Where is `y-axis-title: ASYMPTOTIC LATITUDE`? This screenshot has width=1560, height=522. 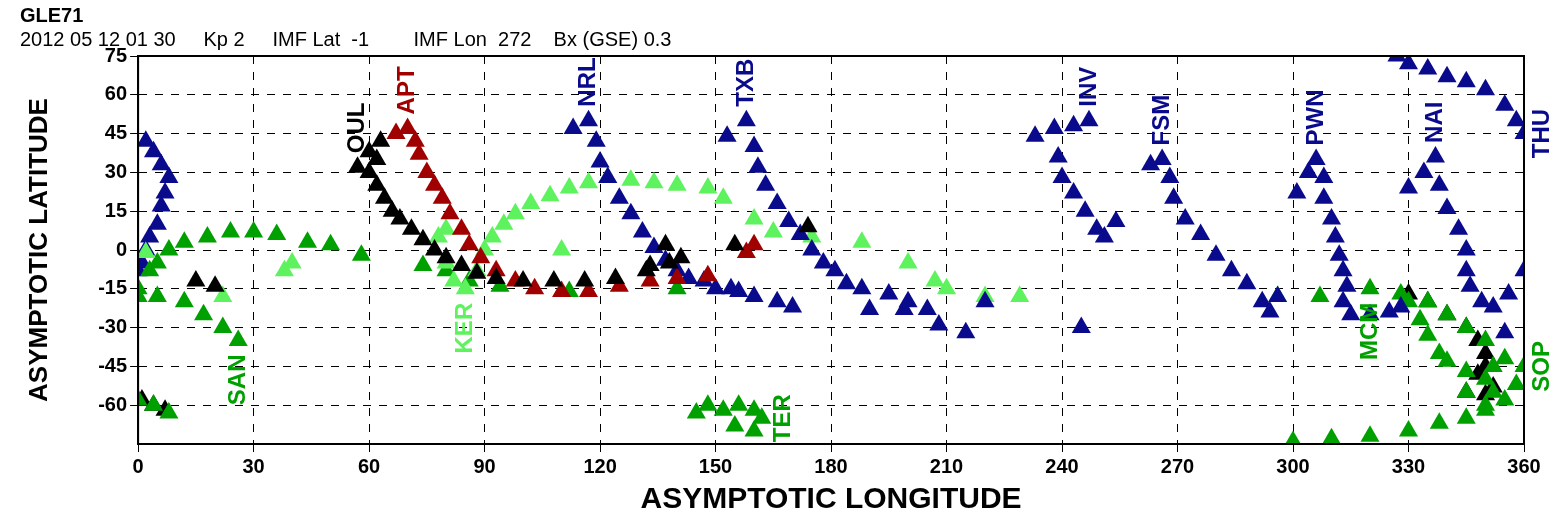
y-axis-title: ASYMPTOTIC LATITUDE is located at coordinates (37, 250).